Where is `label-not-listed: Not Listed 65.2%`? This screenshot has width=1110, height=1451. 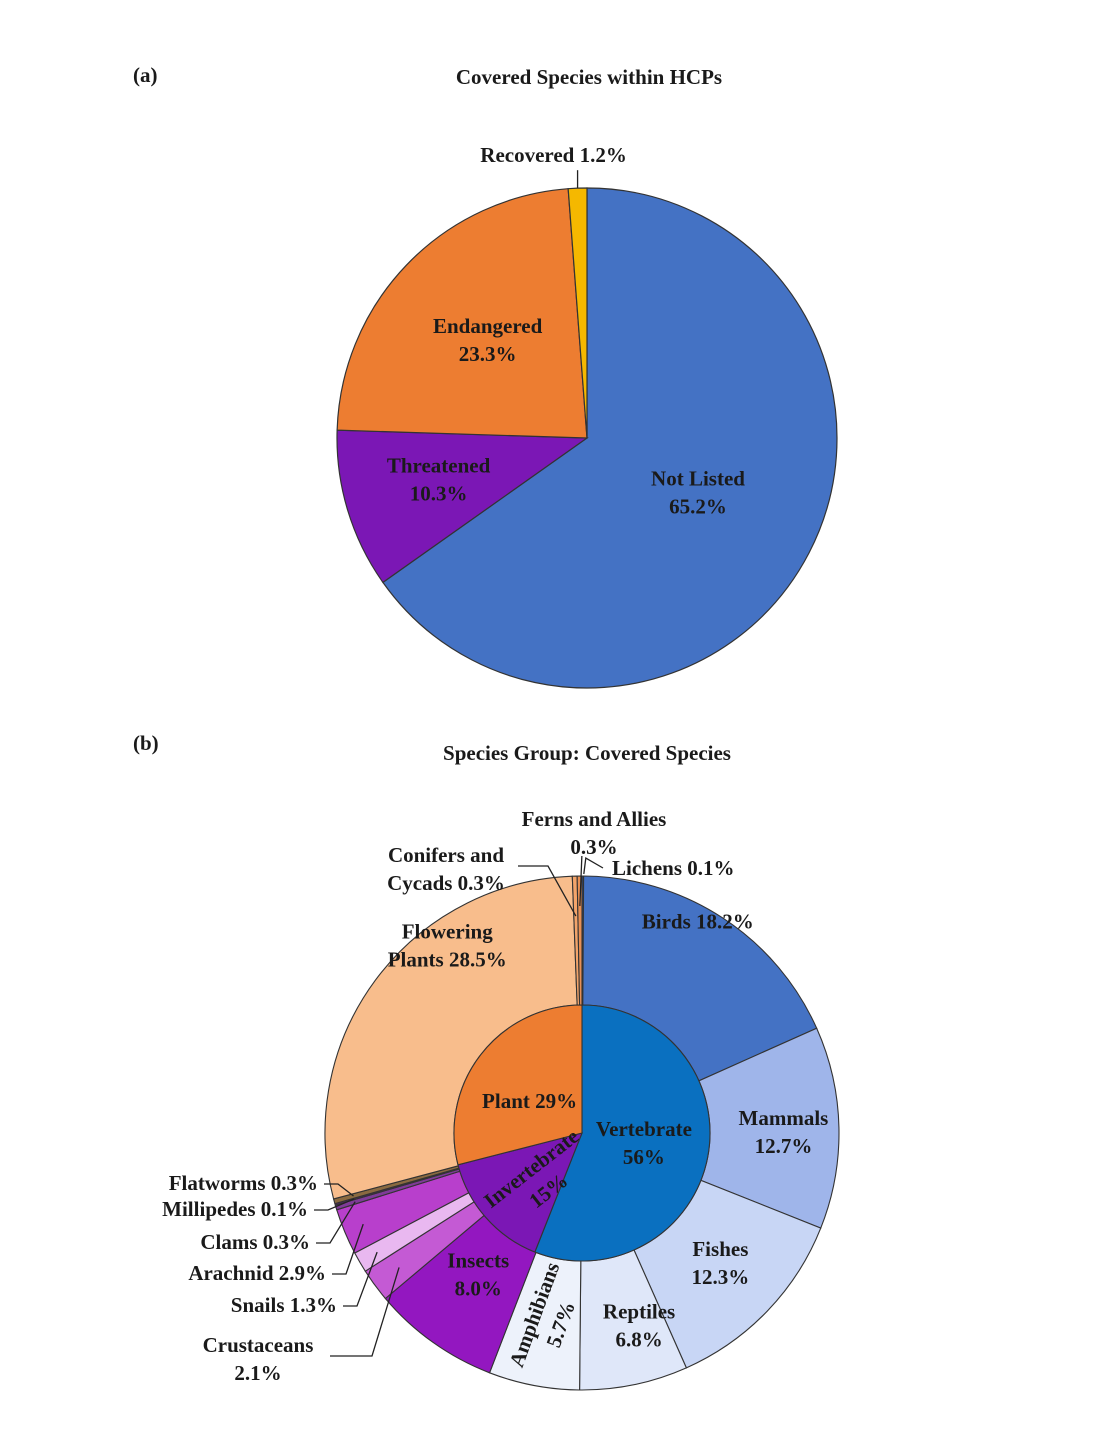 label-not-listed: Not Listed 65.2% is located at coordinates (698, 492).